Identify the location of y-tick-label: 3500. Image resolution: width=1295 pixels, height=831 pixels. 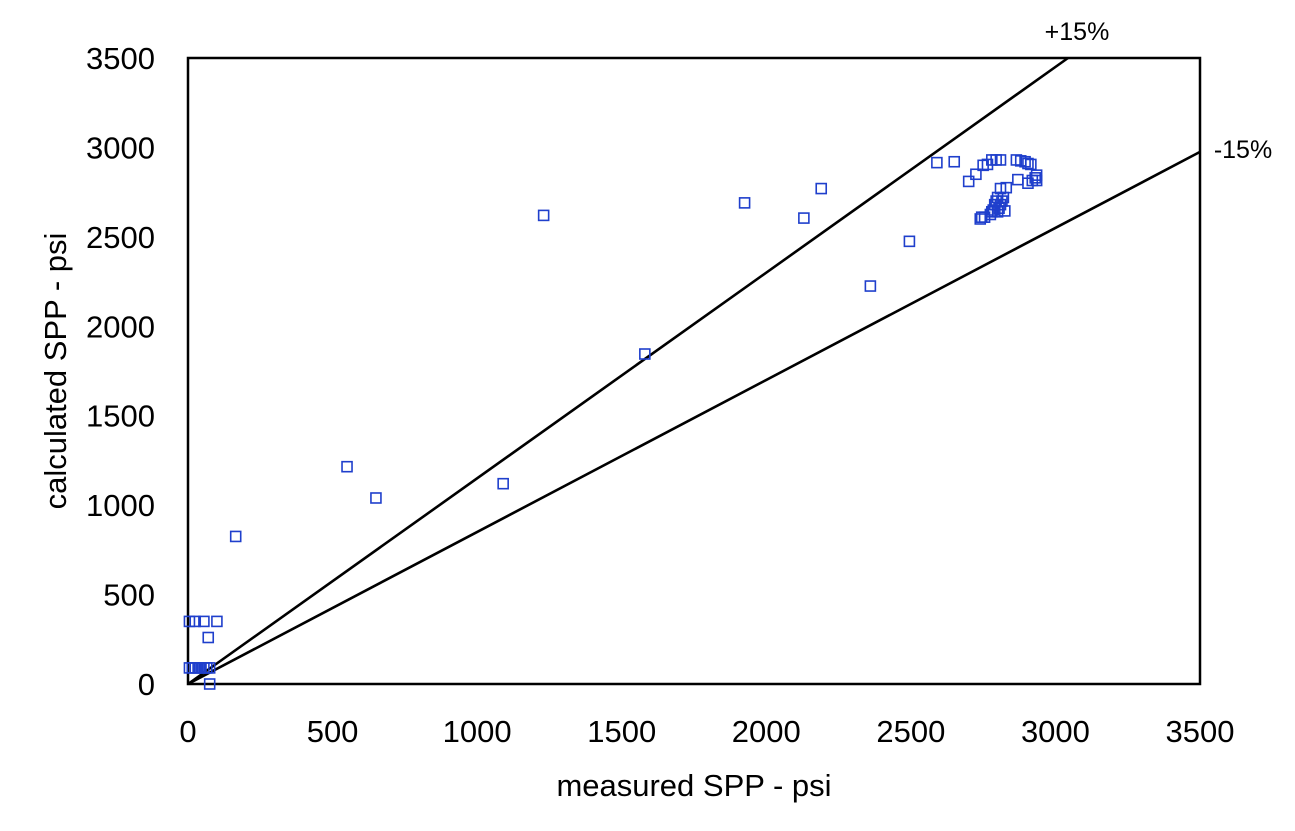
(120, 58).